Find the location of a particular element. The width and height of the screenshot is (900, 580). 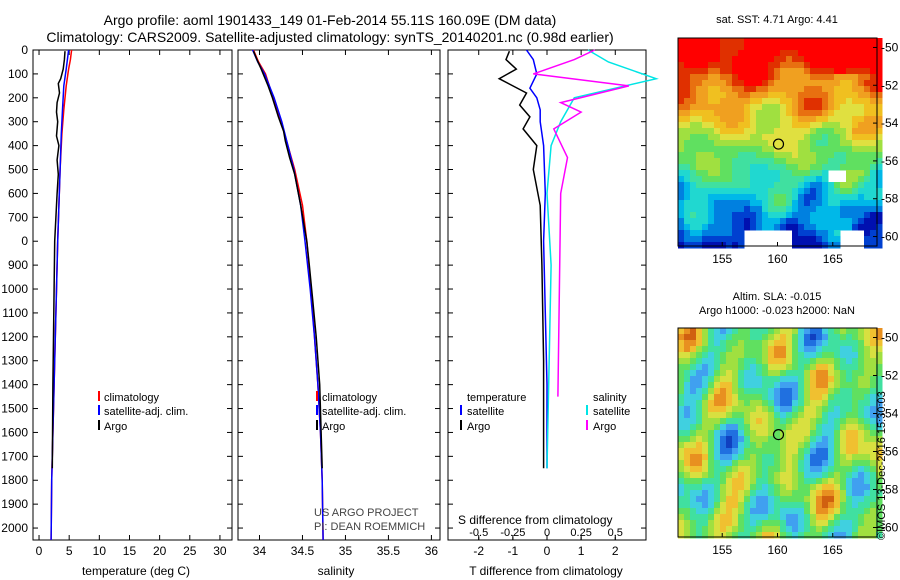

sla-map-subtitle: Argo h1000: -0.023 h2000: NaN is located at coordinates (777, 311).